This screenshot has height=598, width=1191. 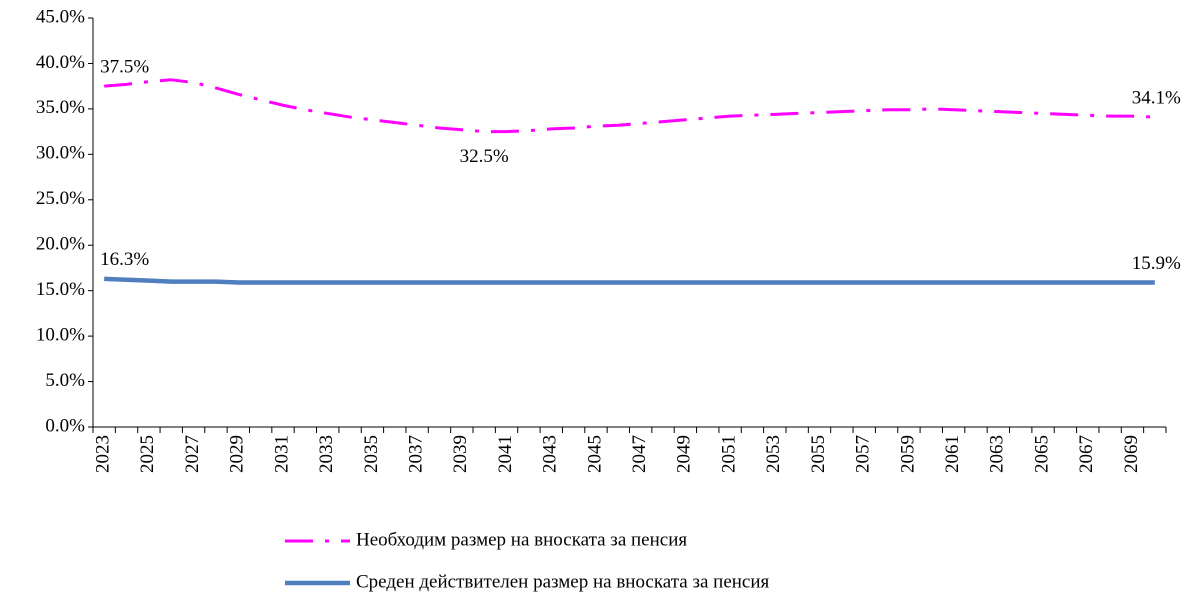 I want to click on x-tick-label: 2047, so click(x=639, y=454).